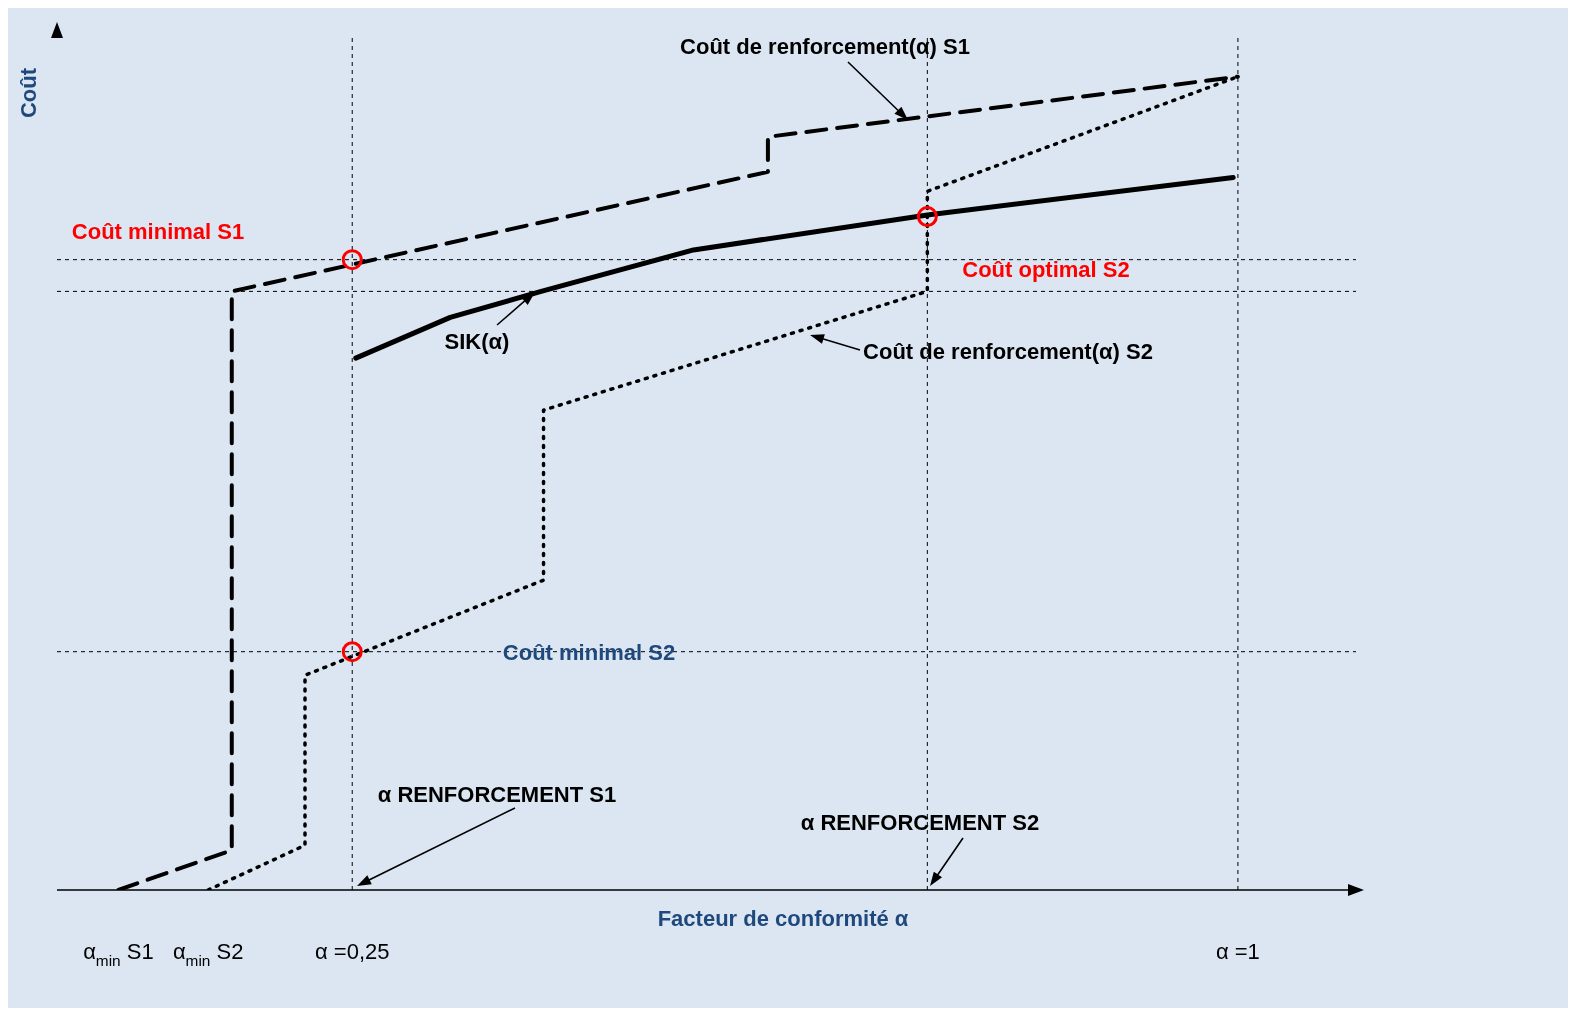 The width and height of the screenshot is (1580, 1016). What do you see at coordinates (1237, 951) in the screenshot?
I see `x-tick-label: α =1` at bounding box center [1237, 951].